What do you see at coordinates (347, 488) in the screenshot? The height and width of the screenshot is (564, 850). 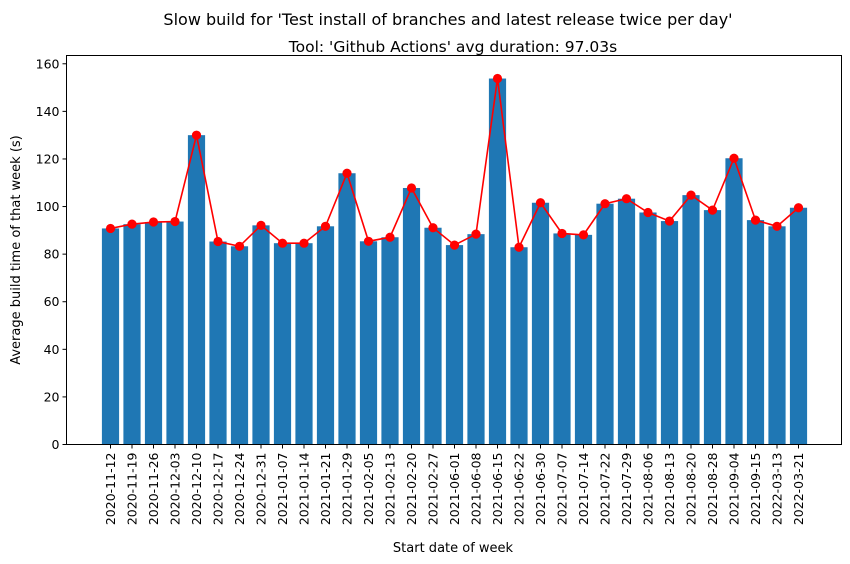 I see `x-tick-label: 2021-01-29` at bounding box center [347, 488].